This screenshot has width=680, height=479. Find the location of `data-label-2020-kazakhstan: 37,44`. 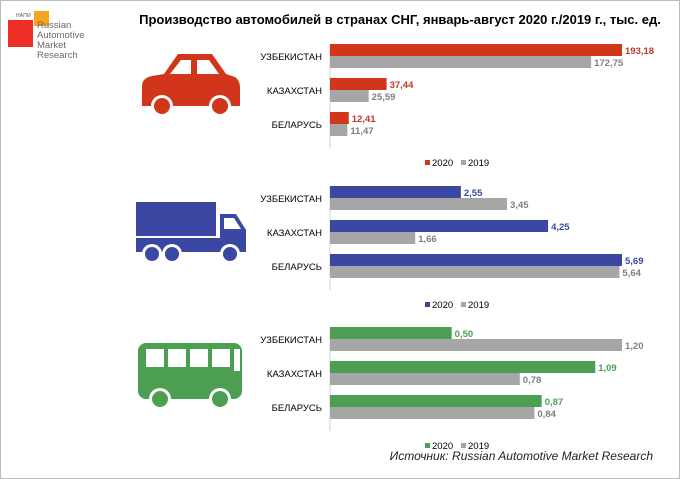

data-label-2020-kazakhstan: 37,44 is located at coordinates (402, 85).